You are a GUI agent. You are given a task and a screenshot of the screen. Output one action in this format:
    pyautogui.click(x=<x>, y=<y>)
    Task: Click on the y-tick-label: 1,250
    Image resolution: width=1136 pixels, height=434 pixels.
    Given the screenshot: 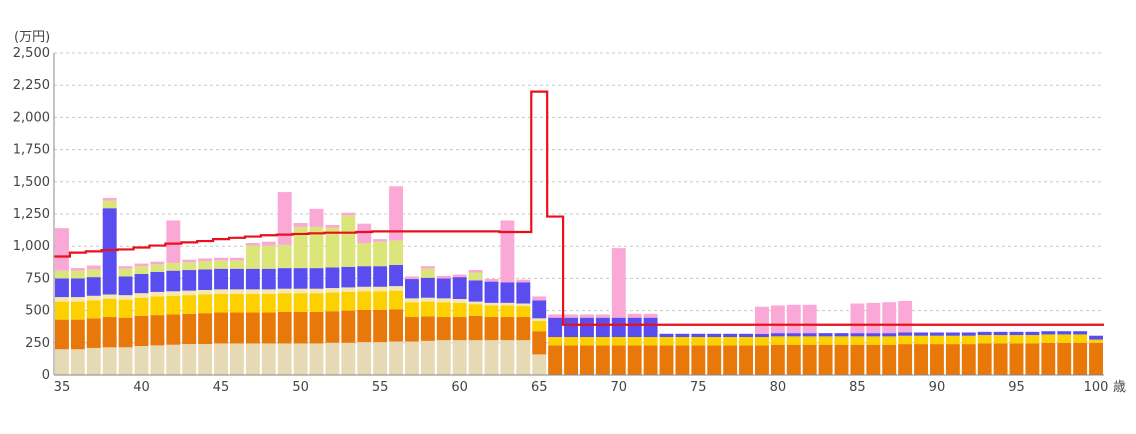 What is the action you would take?
    pyautogui.click(x=31, y=214)
    